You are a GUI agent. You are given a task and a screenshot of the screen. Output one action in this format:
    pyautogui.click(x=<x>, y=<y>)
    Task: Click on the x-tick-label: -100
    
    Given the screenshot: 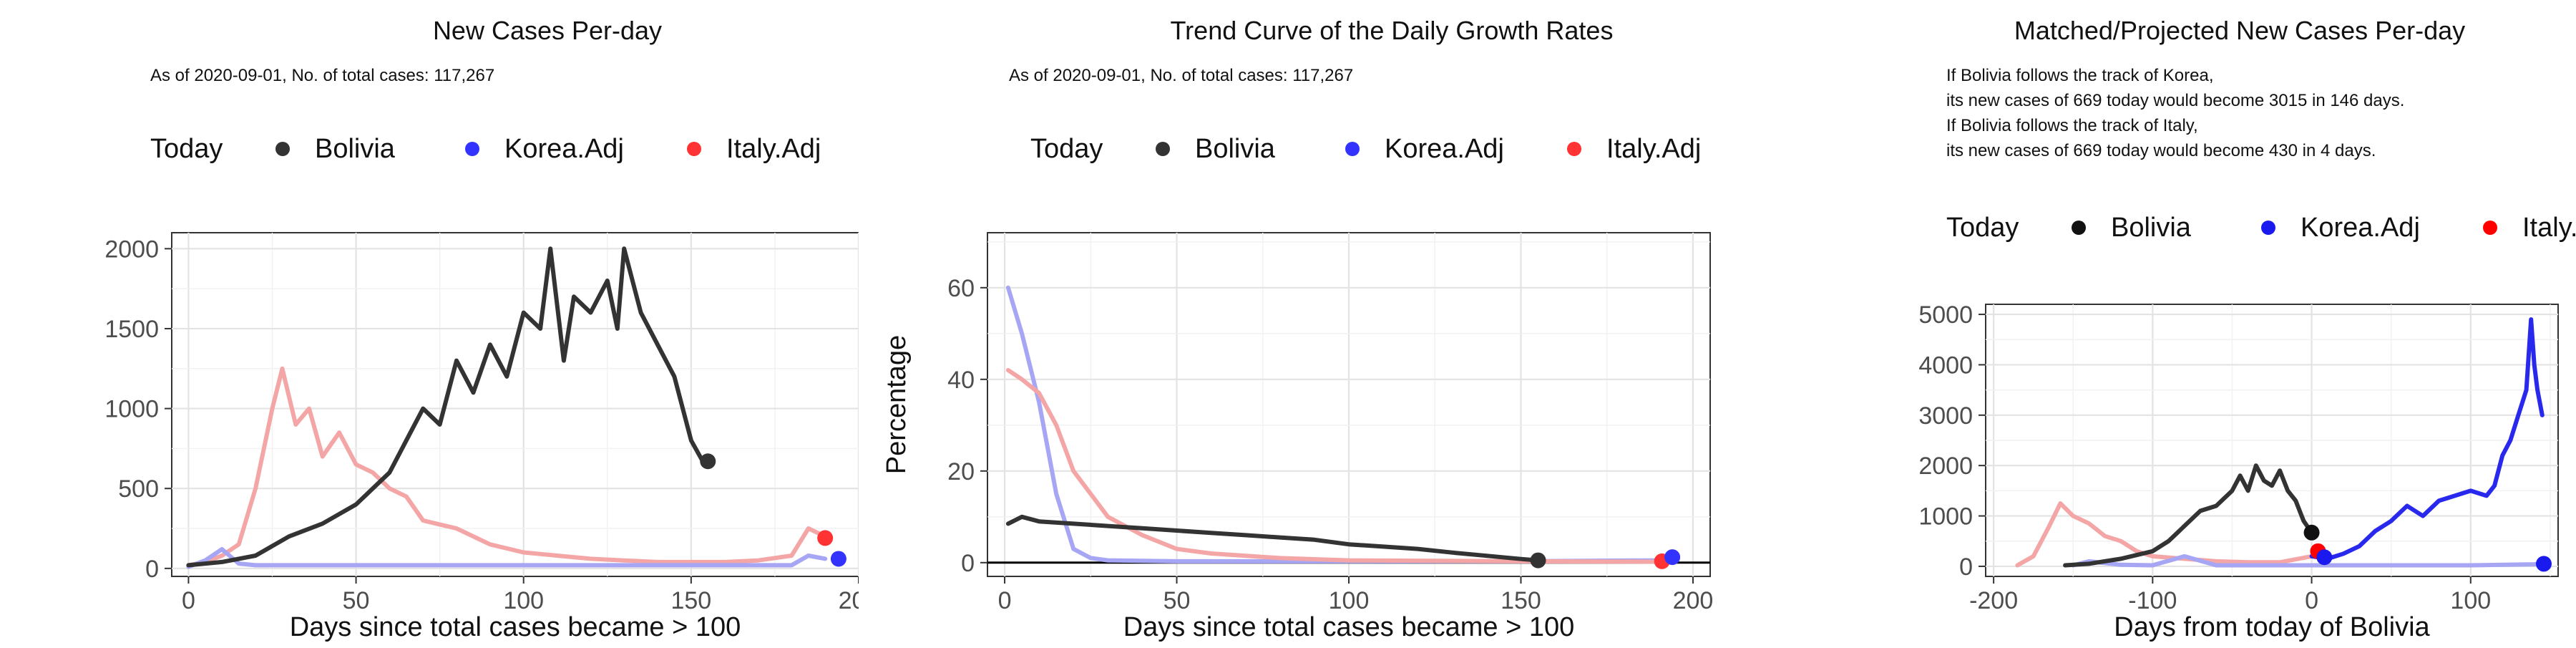 What is the action you would take?
    pyautogui.click(x=2152, y=601)
    